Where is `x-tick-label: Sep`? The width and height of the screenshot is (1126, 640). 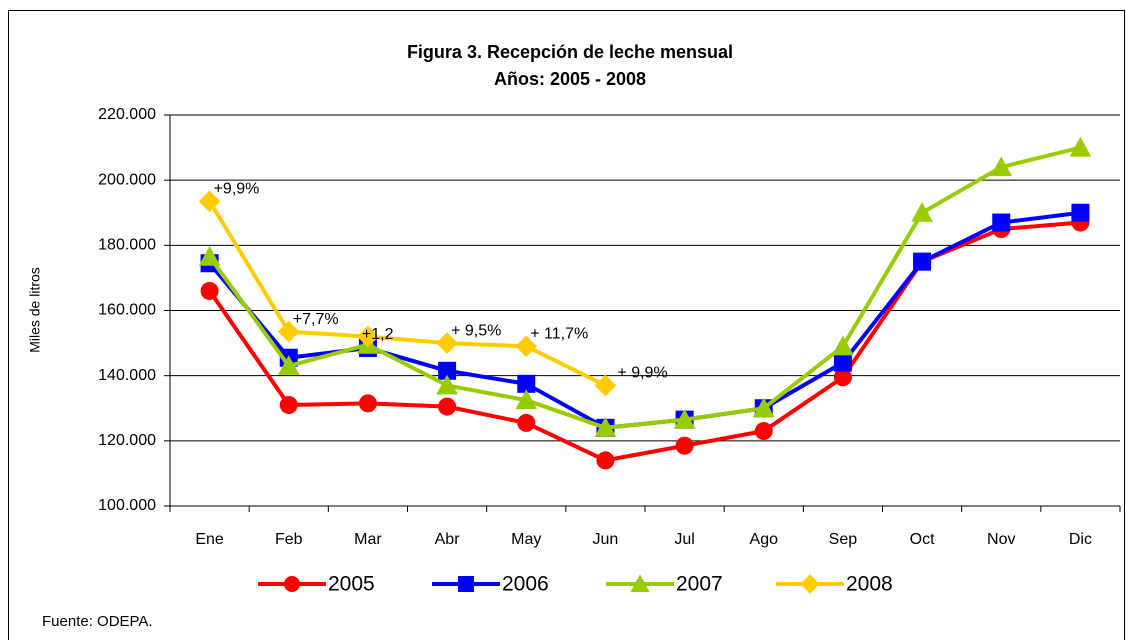 x-tick-label: Sep is located at coordinates (843, 539).